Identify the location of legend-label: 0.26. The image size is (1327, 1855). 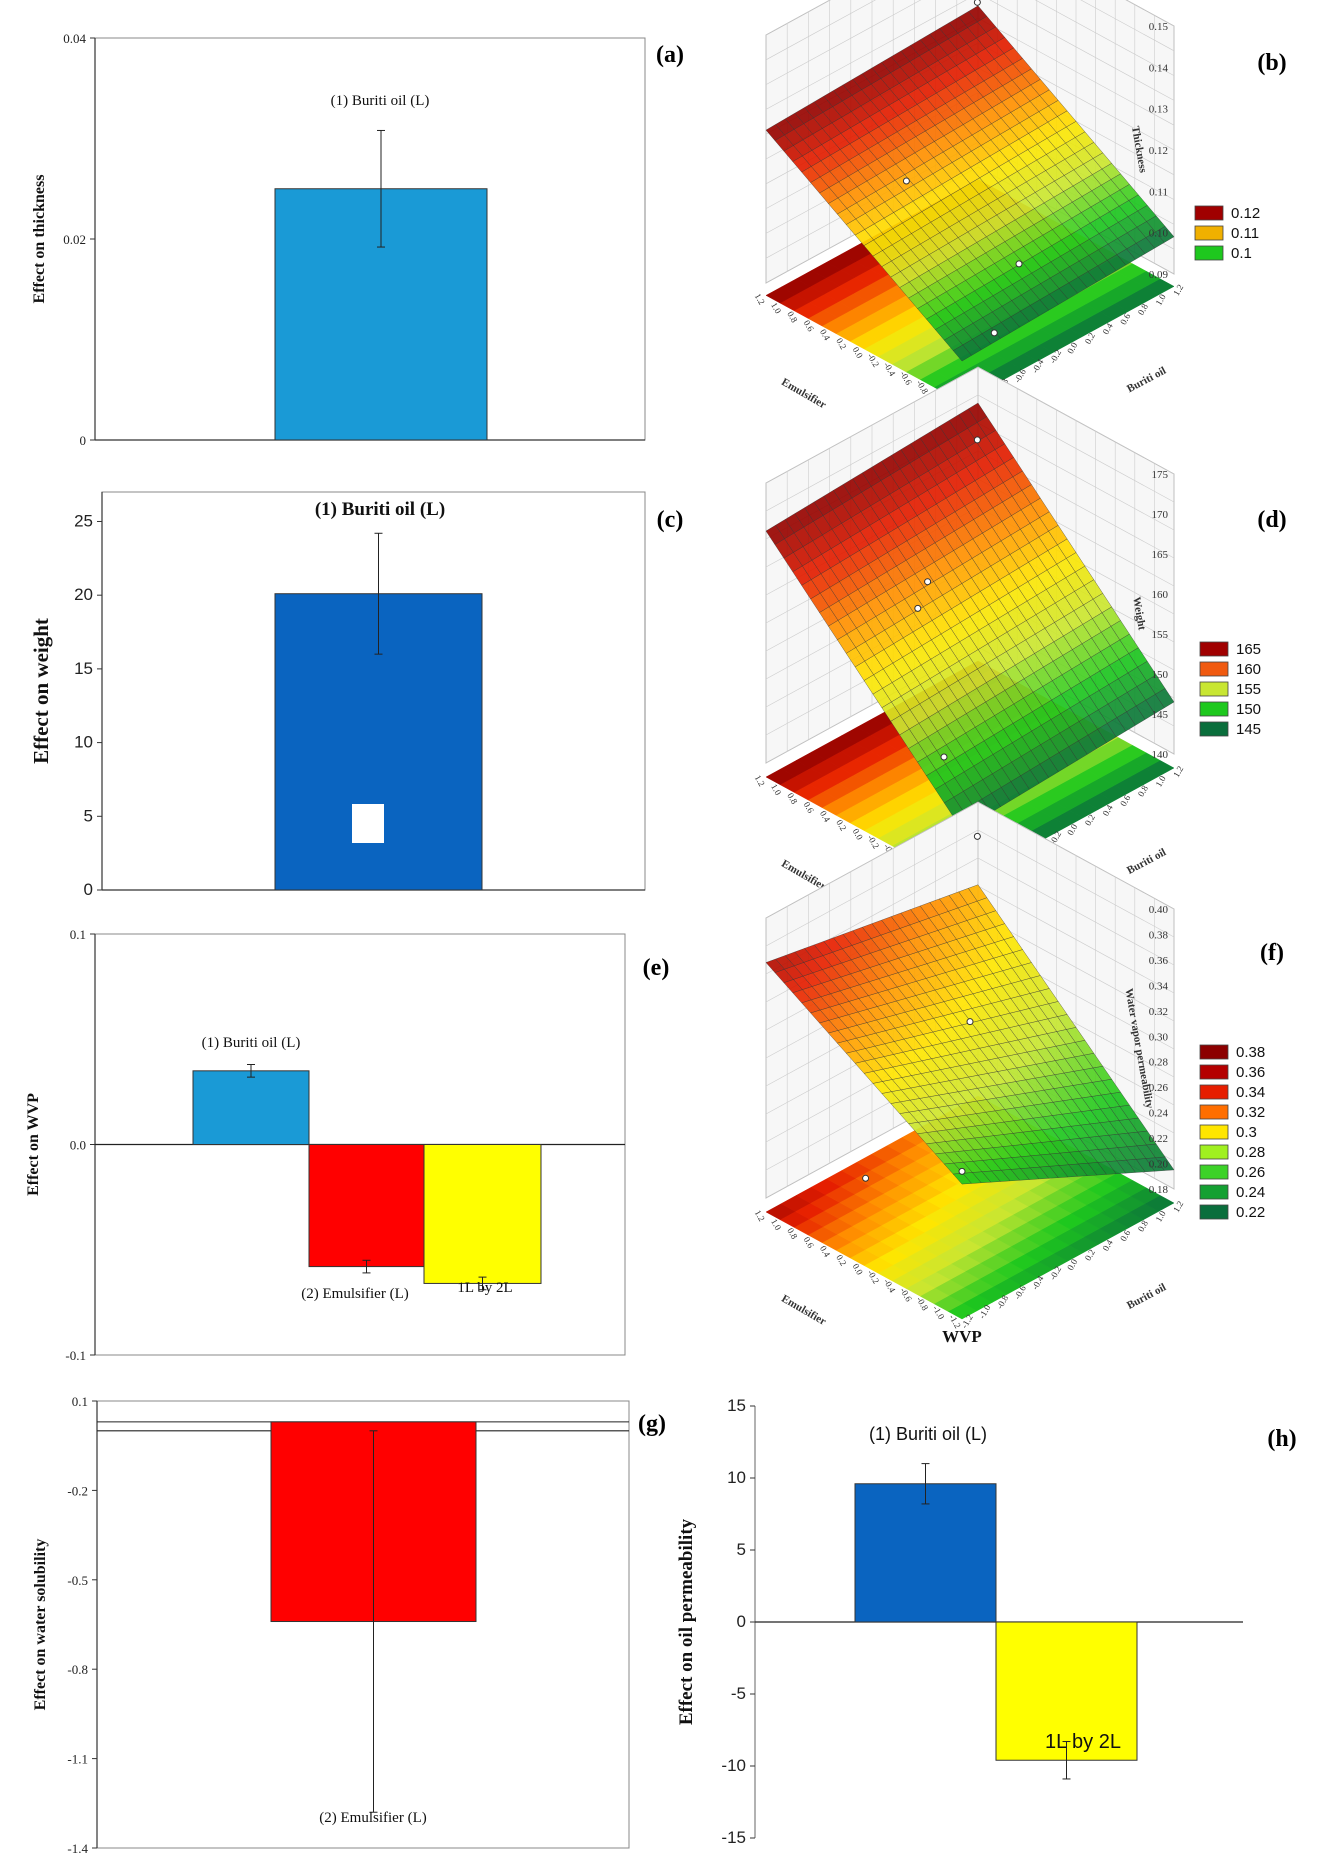
(1250, 1172).